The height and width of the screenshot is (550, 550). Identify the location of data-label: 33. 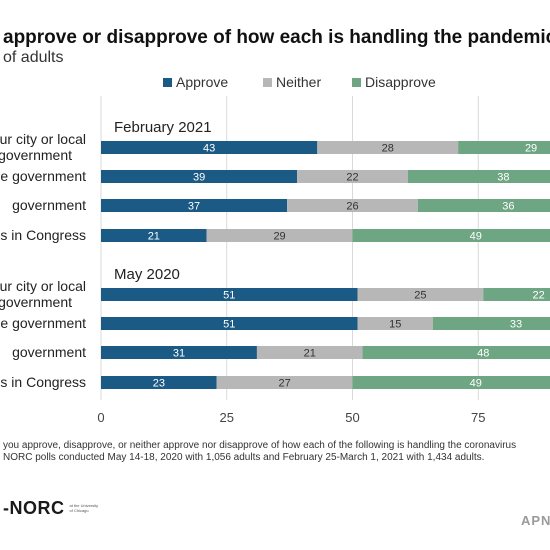
(516, 325).